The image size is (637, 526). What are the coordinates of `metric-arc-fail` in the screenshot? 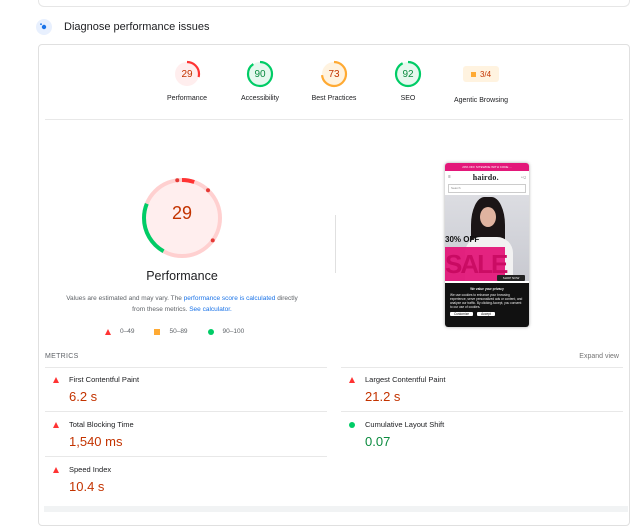 It's located at (182, 218).